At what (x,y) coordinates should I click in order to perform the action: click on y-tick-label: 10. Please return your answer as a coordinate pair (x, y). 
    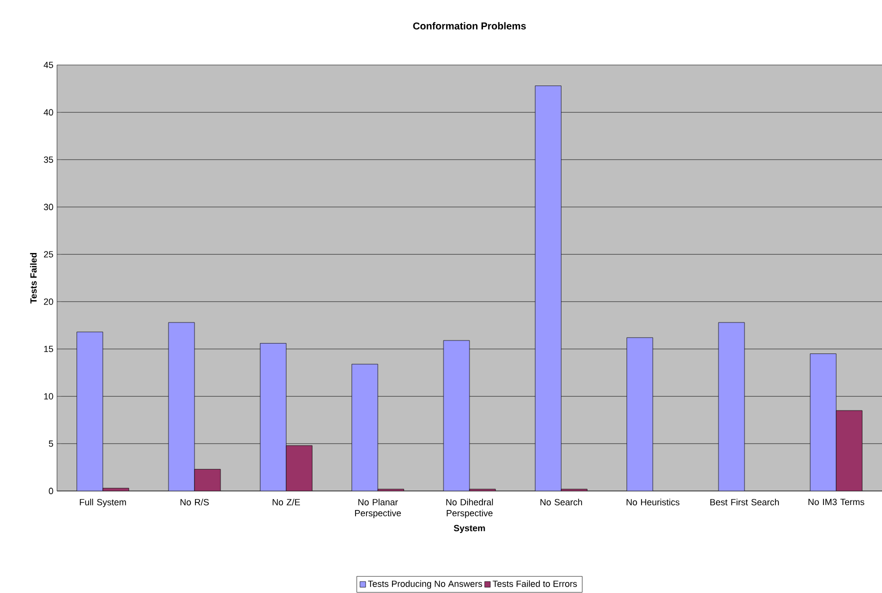
    Looking at the image, I should click on (49, 396).